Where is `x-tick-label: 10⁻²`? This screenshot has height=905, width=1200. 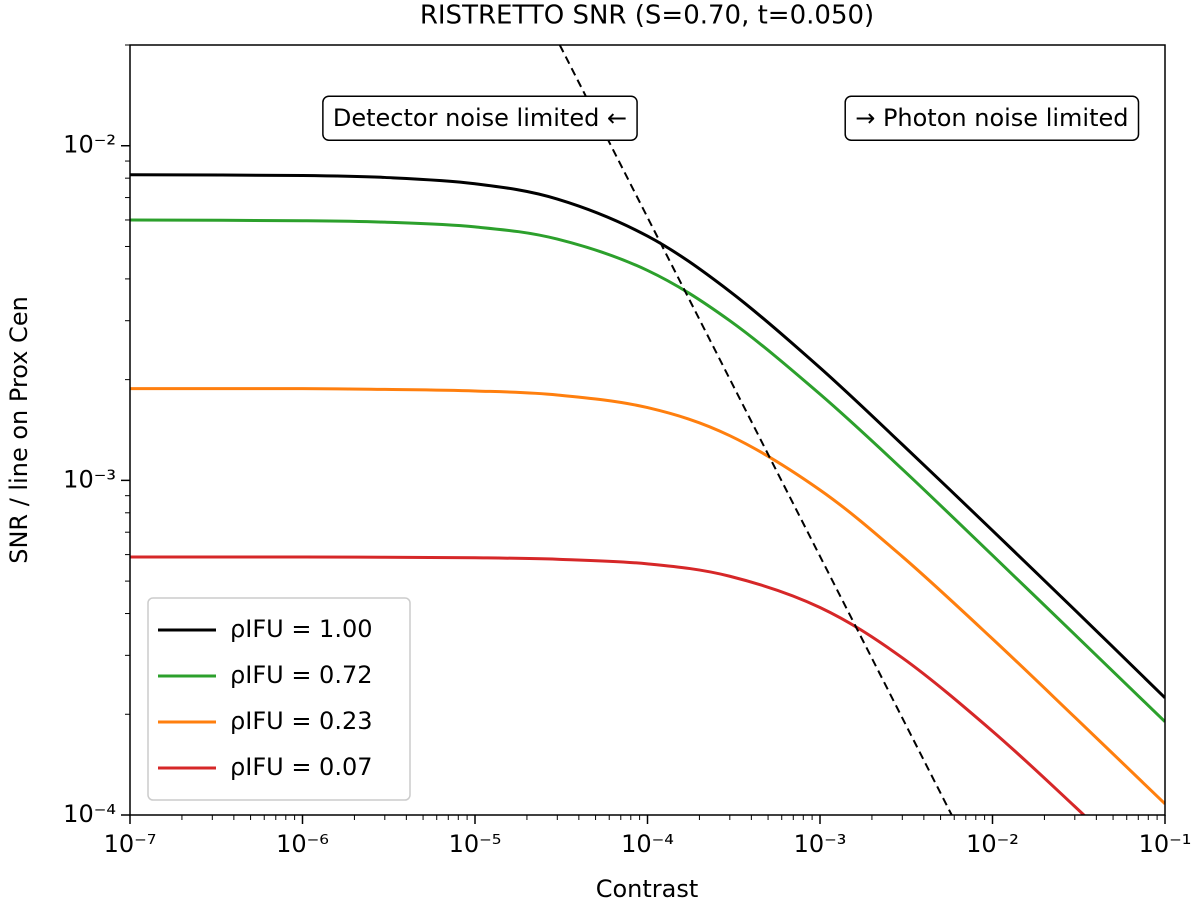
x-tick-label: 10⁻² is located at coordinates (992, 844).